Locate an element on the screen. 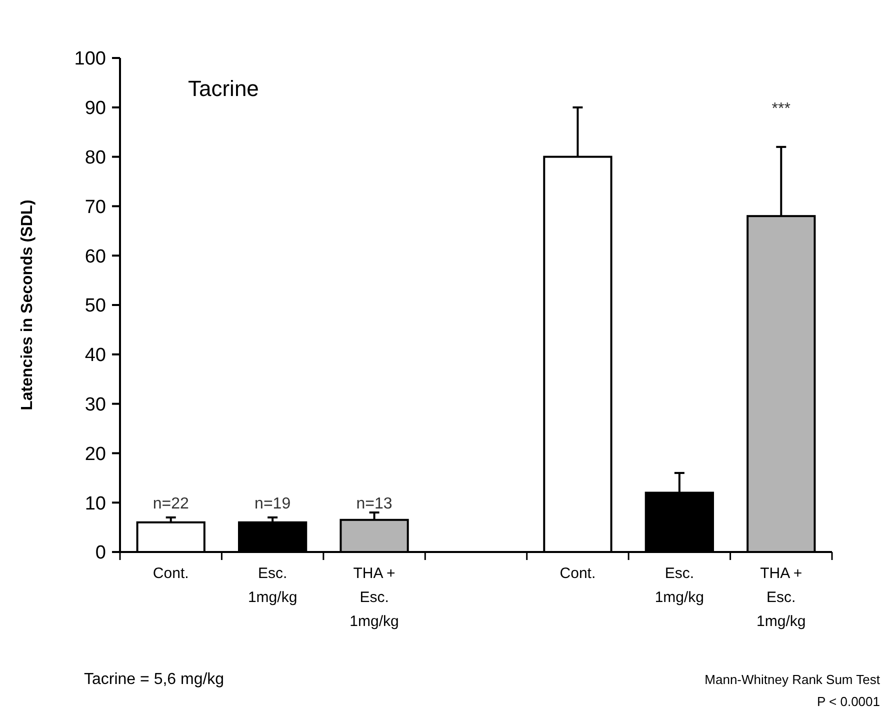 This screenshot has height=720, width=896. text: Tacrine = 5,6 mg/kg is located at coordinates (154, 679).